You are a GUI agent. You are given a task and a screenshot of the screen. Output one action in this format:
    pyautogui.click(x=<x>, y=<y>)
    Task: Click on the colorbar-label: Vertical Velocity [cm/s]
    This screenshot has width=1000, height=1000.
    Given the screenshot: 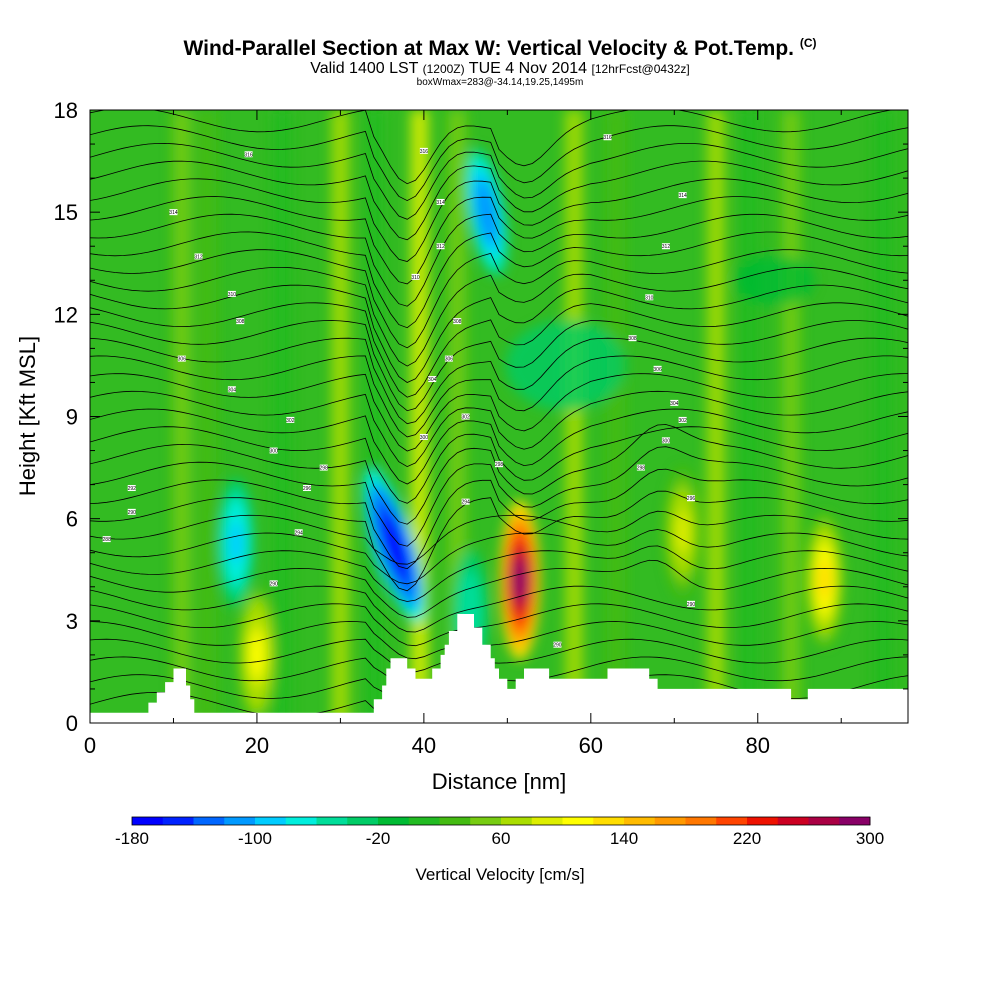 What is the action you would take?
    pyautogui.click(x=499, y=874)
    